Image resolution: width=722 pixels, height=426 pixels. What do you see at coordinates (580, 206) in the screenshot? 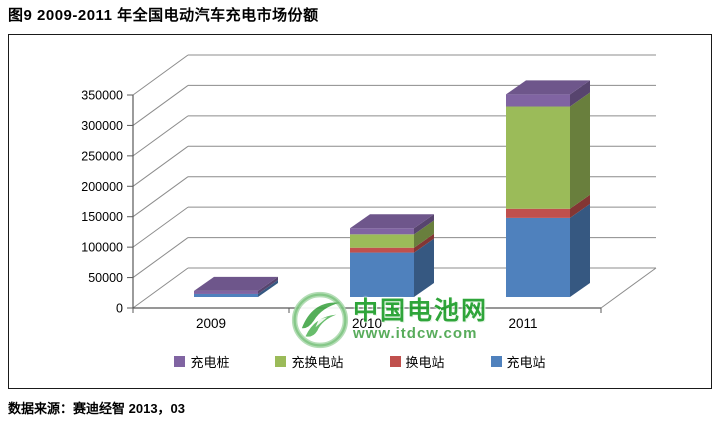
I see `bar-side-2011-换电站` at bounding box center [580, 206].